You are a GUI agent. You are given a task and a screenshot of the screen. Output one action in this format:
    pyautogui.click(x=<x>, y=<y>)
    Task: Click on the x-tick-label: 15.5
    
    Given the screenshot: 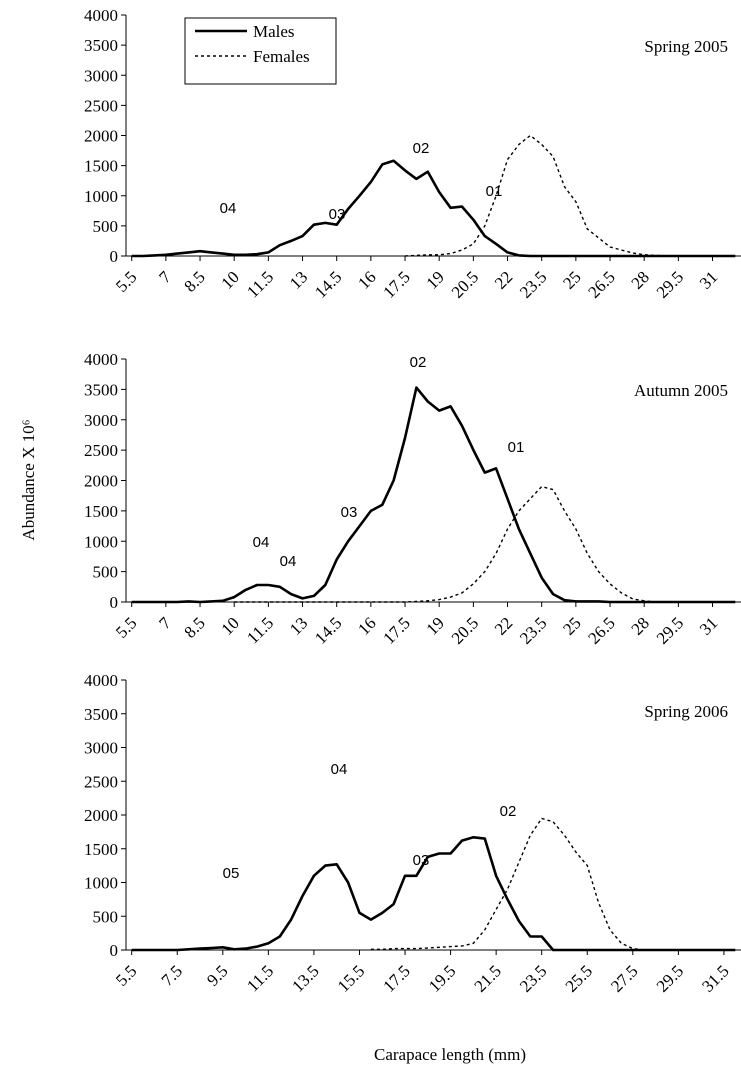 What is the action you would take?
    pyautogui.click(x=351, y=978)
    